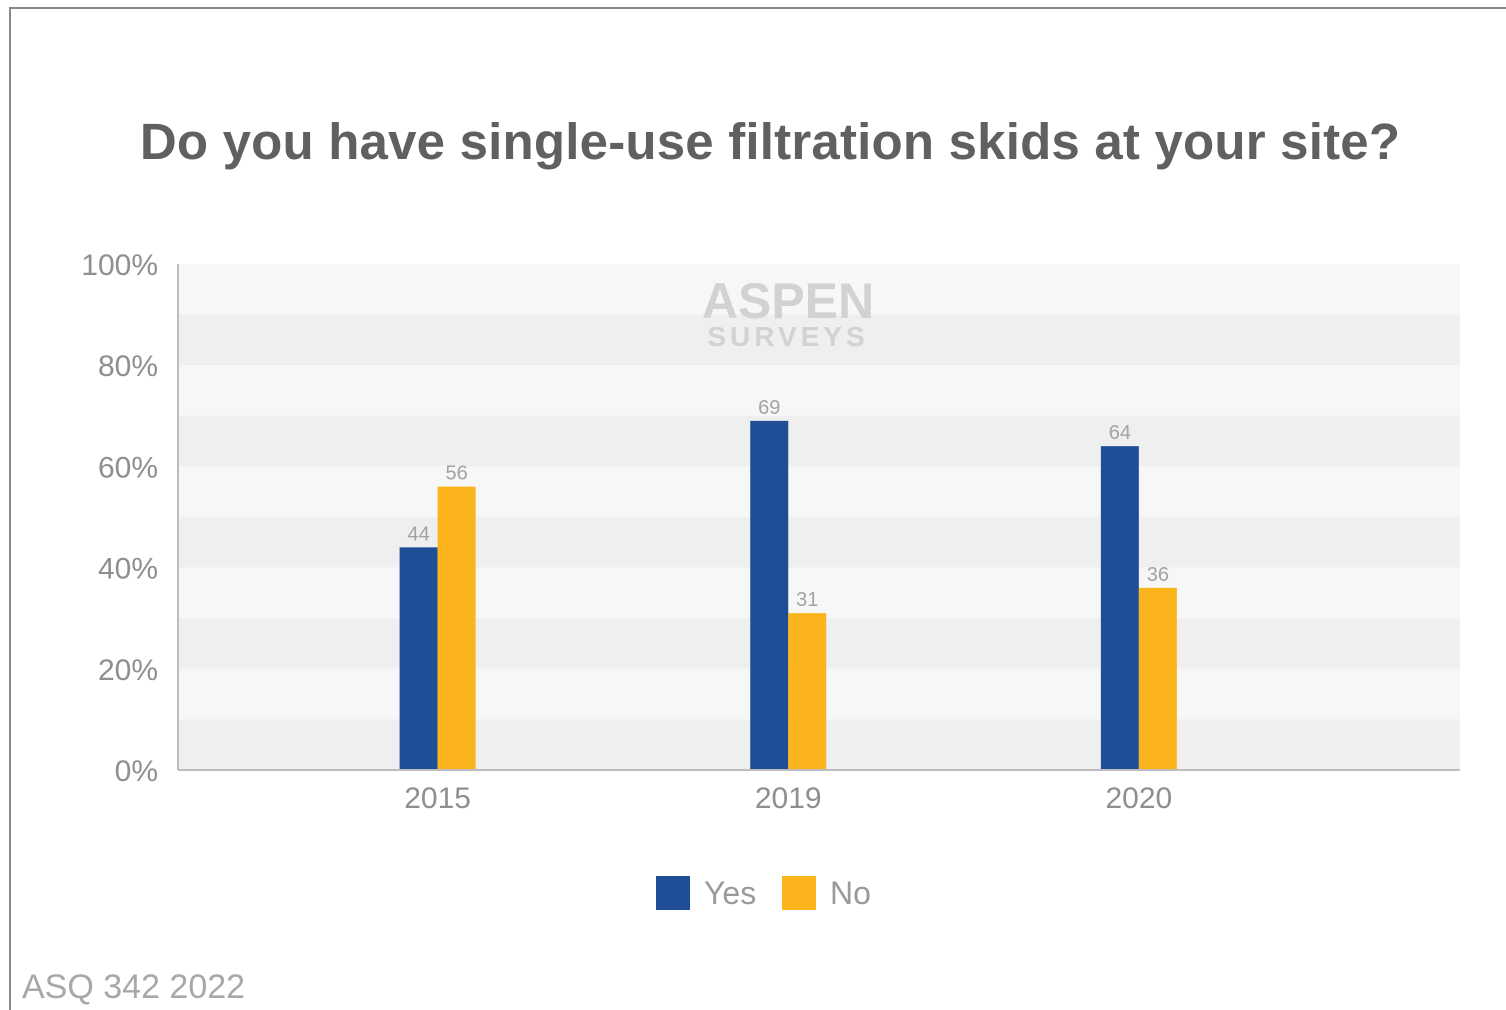 The image size is (1506, 1010). I want to click on data-labels: 44 56 69 31 64 36, so click(788, 504).